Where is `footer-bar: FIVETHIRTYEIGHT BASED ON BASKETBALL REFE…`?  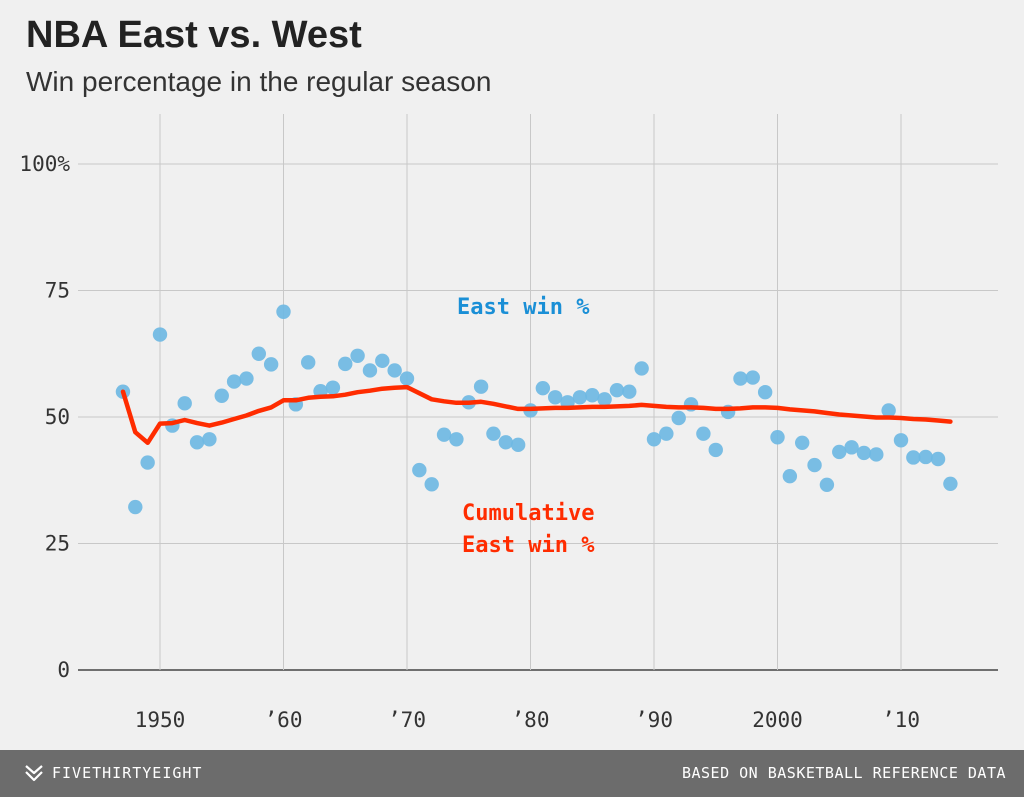
footer-bar: FIVETHIRTYEIGHT BASED ON BASKETBALL REFE… is located at coordinates (512, 773).